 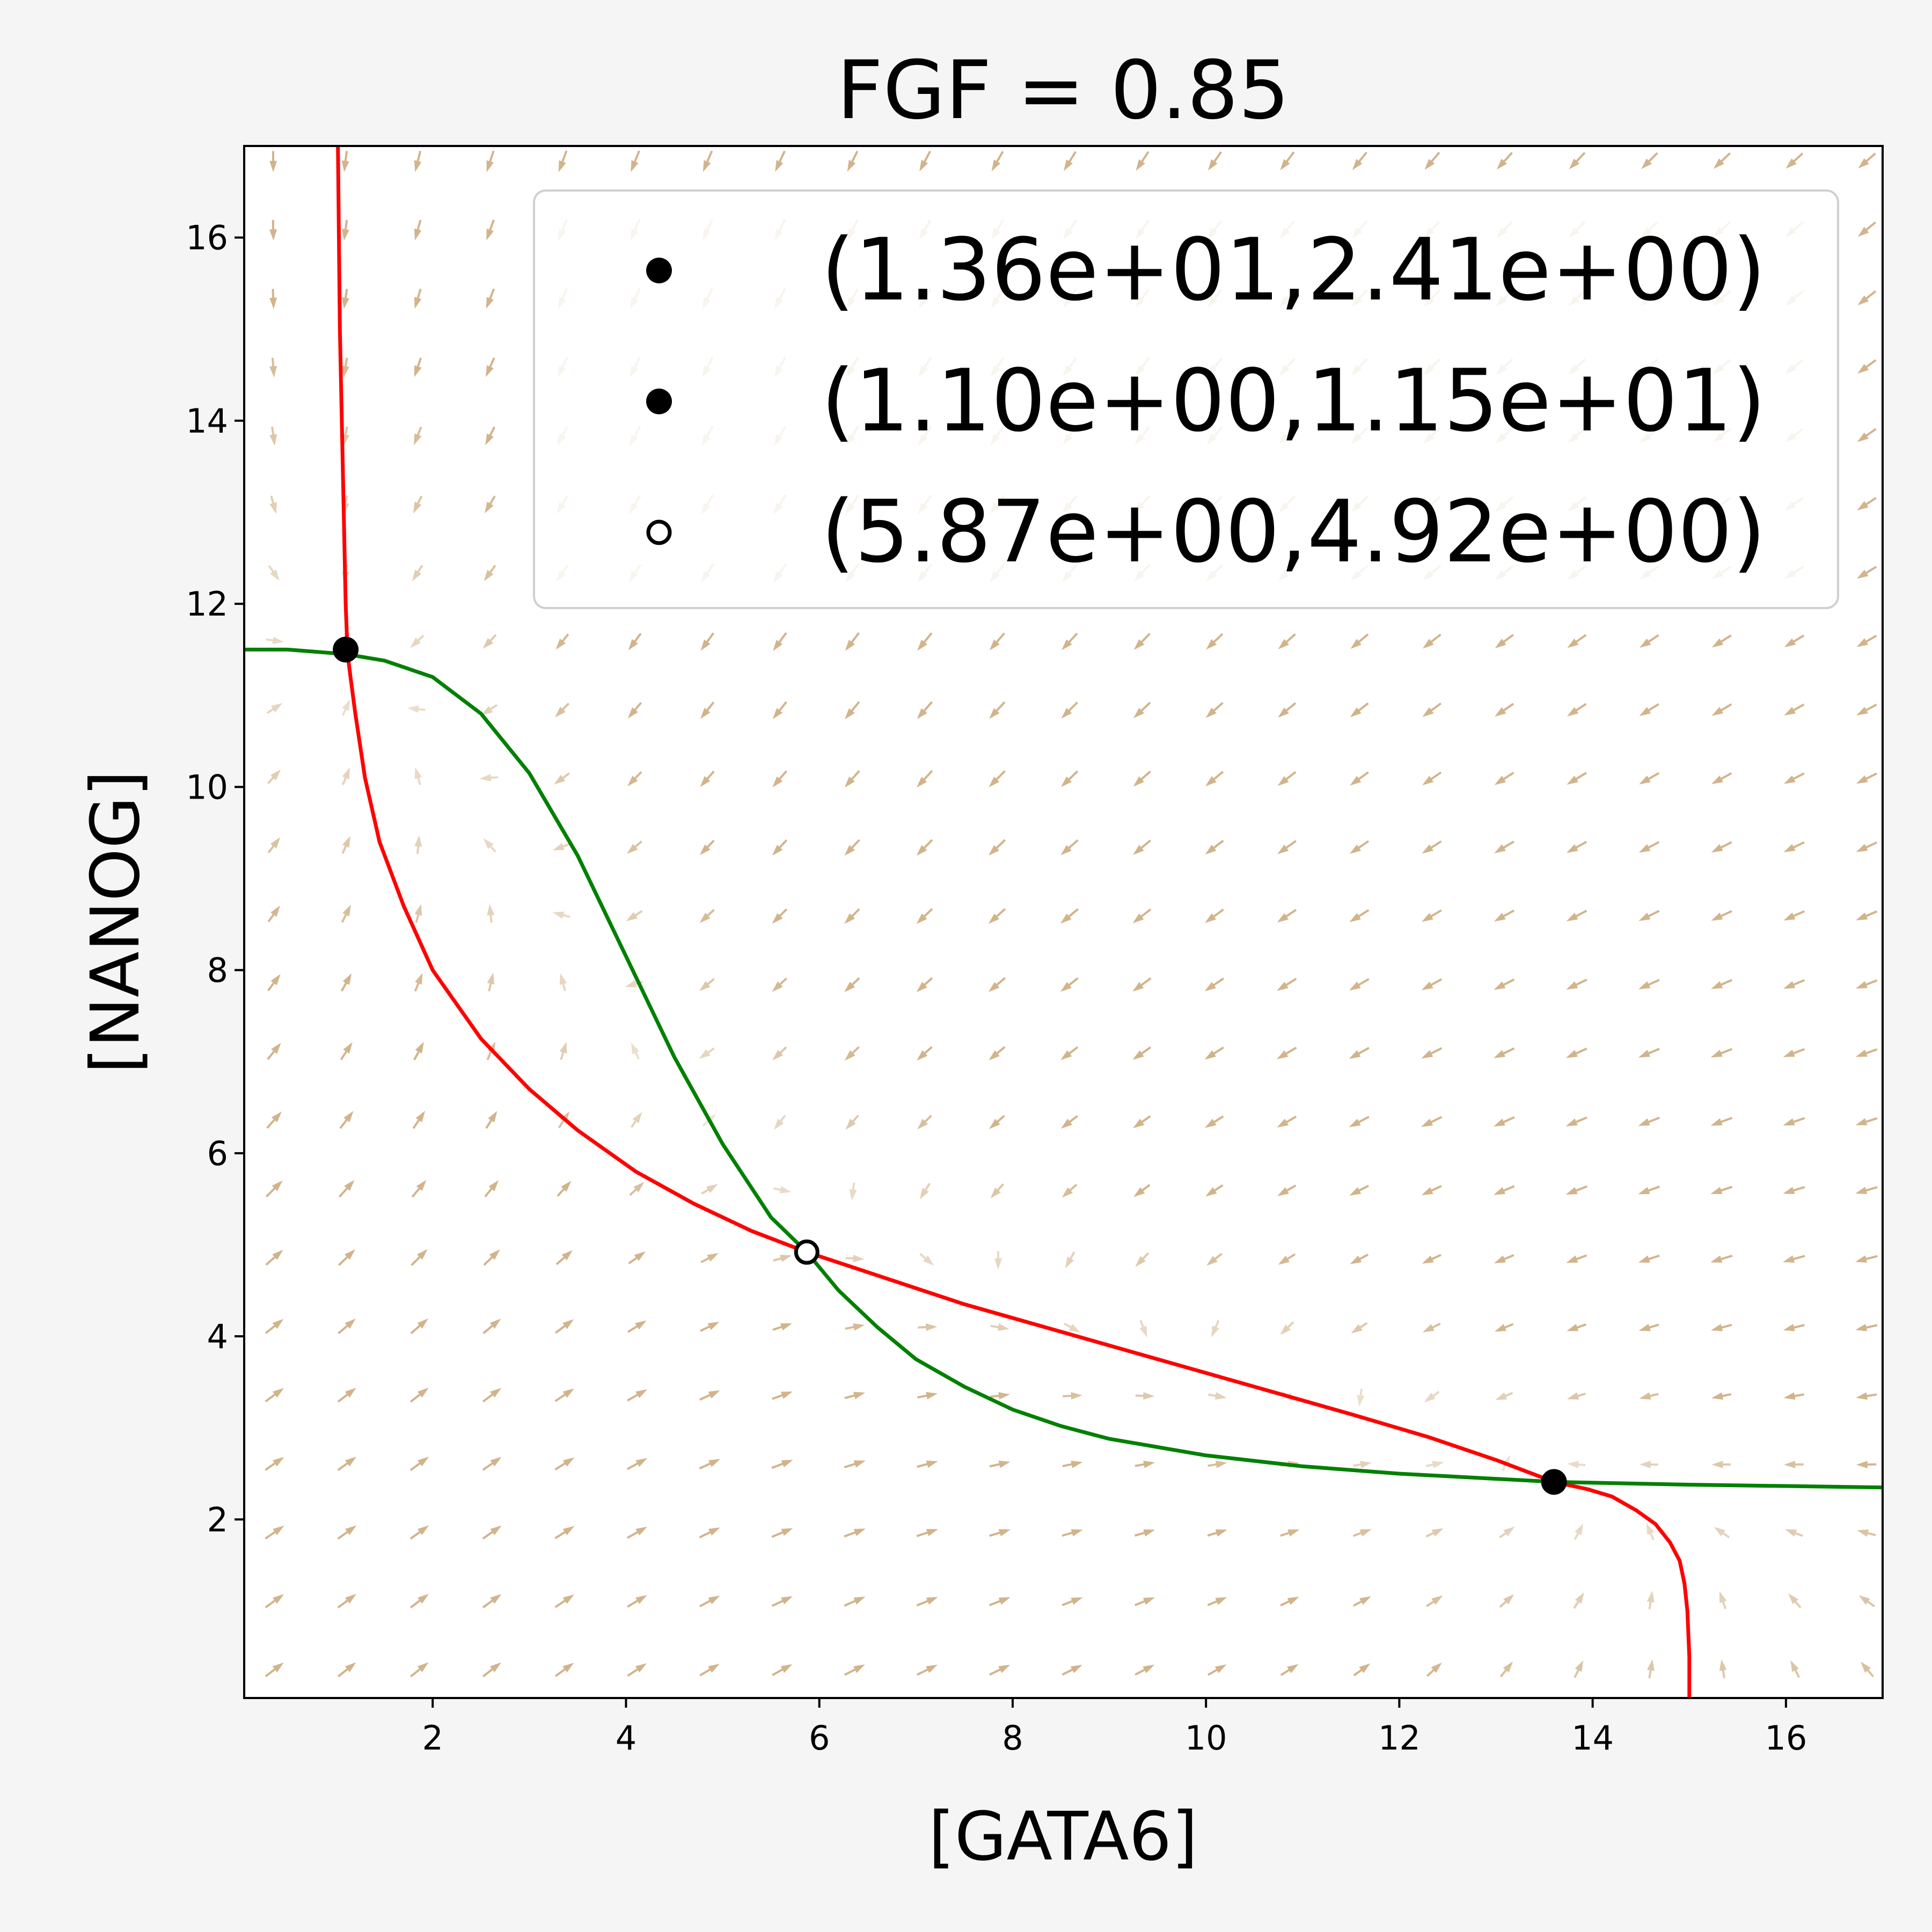 What do you see at coordinates (207, 604) in the screenshot?
I see `y-tick-label: 12` at bounding box center [207, 604].